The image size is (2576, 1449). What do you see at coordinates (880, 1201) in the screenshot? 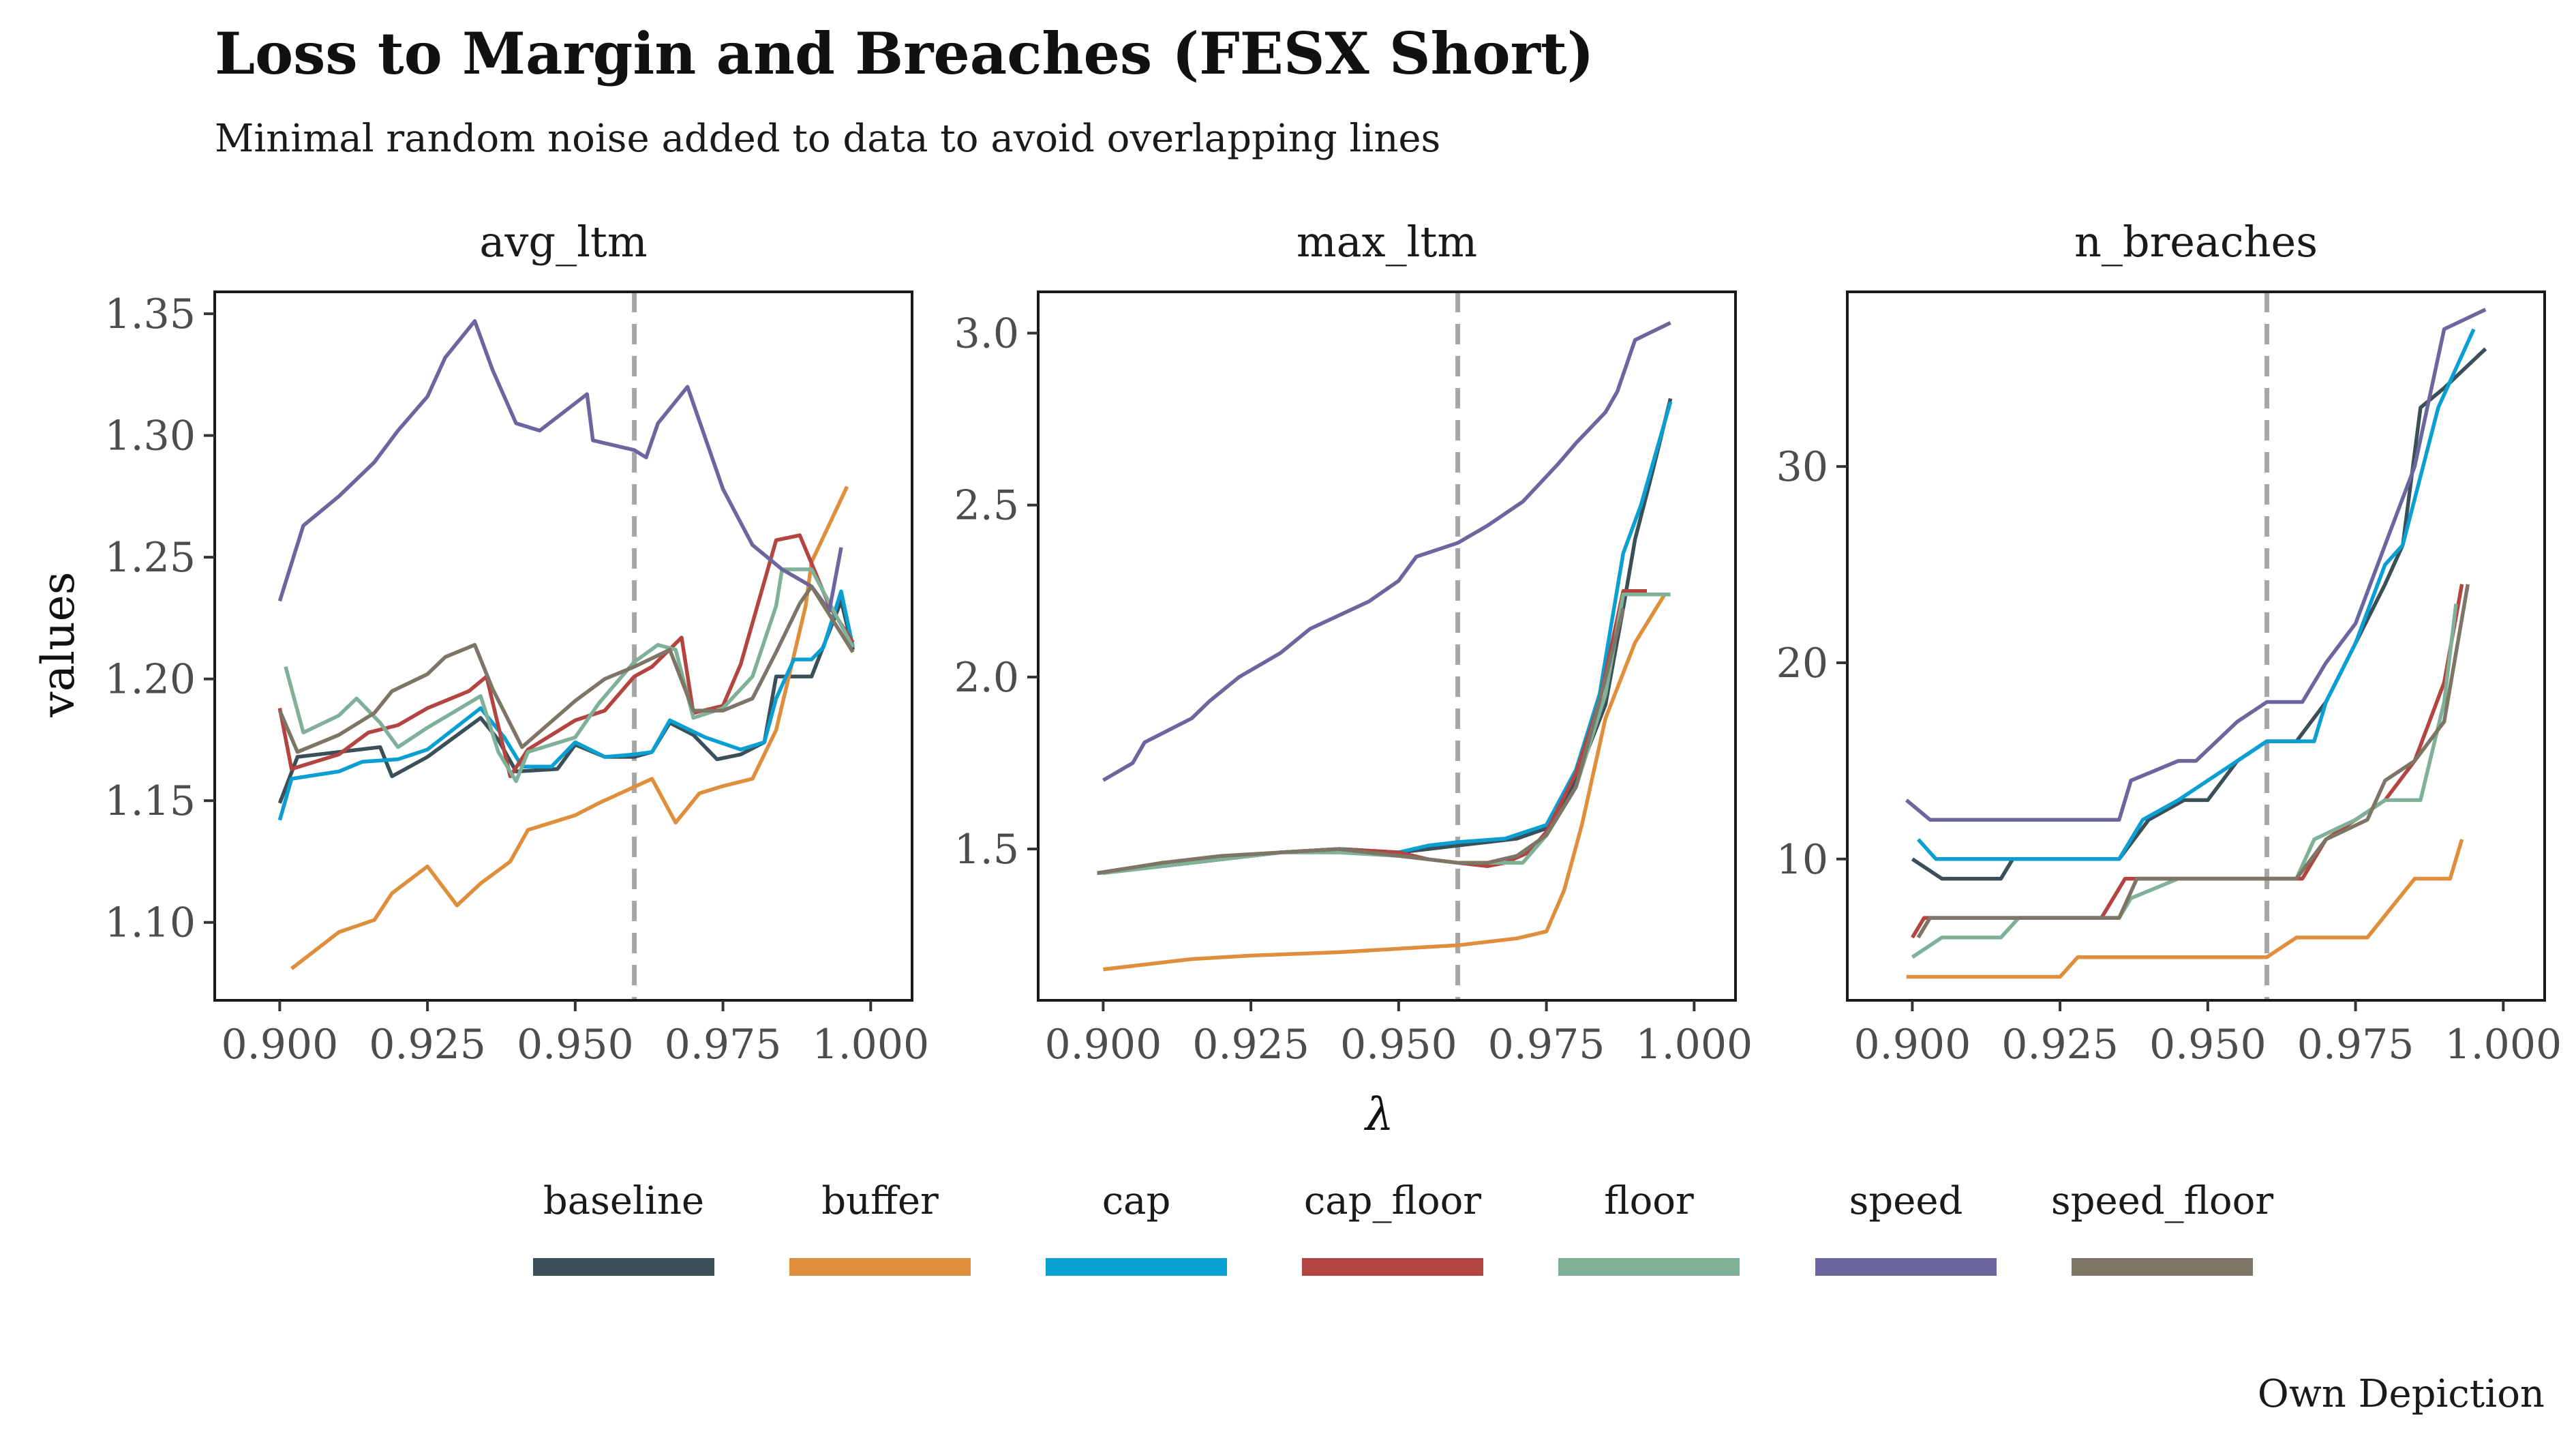
I see `legend-label: buffer` at bounding box center [880, 1201].